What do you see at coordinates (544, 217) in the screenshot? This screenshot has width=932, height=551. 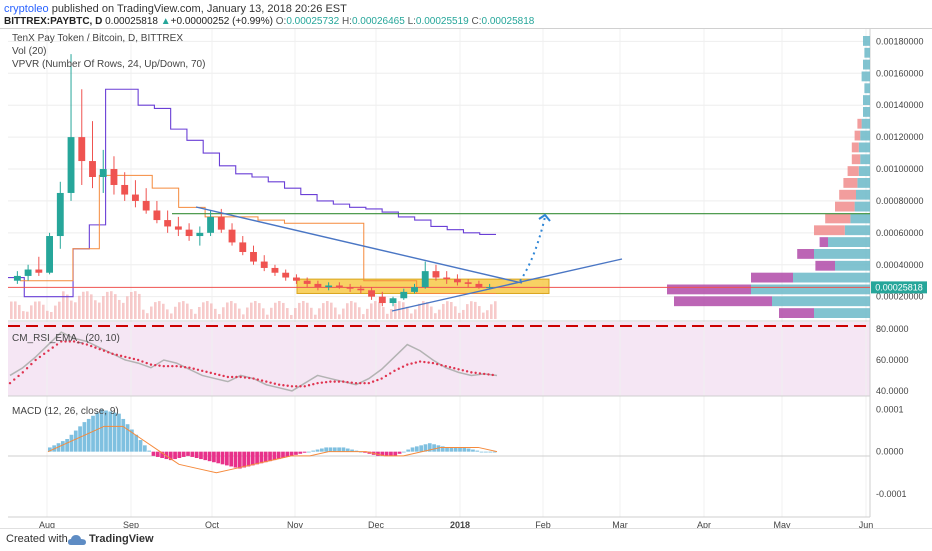 I see `projection-arrow-icon` at bounding box center [544, 217].